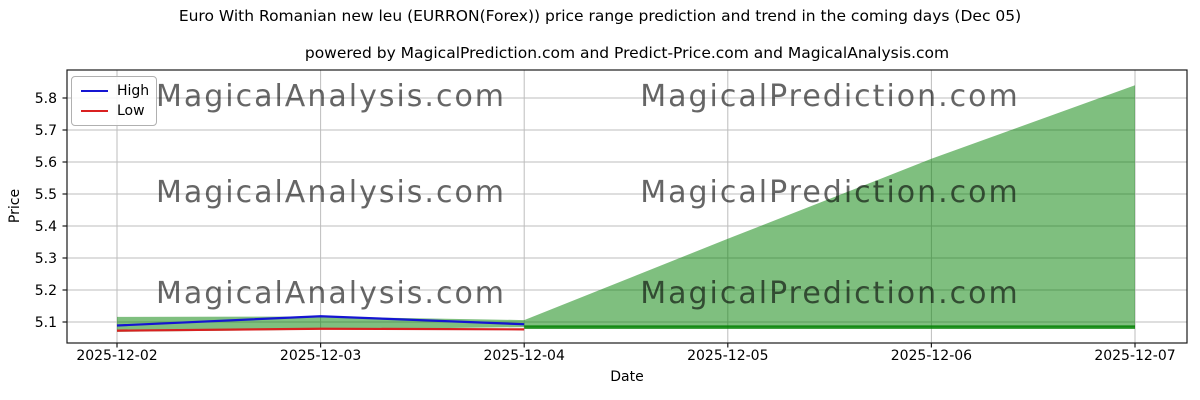 Image resolution: width=1200 pixels, height=400 pixels. What do you see at coordinates (46, 291) in the screenshot?
I see `y-tick-label: 5.2` at bounding box center [46, 291].